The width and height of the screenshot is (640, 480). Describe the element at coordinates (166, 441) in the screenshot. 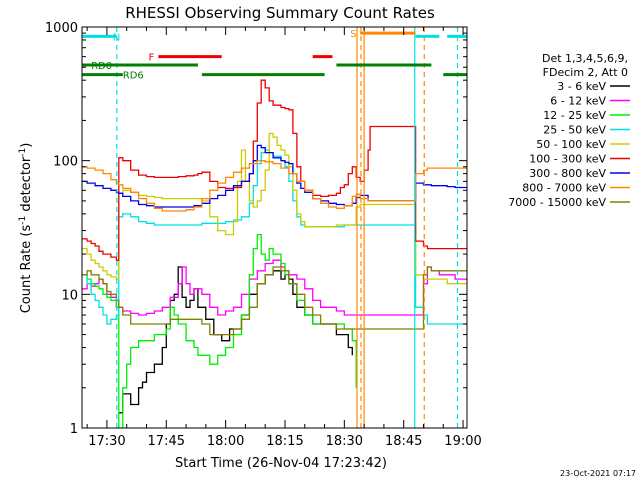

I see `x-tick-label: 17:45` at that location.